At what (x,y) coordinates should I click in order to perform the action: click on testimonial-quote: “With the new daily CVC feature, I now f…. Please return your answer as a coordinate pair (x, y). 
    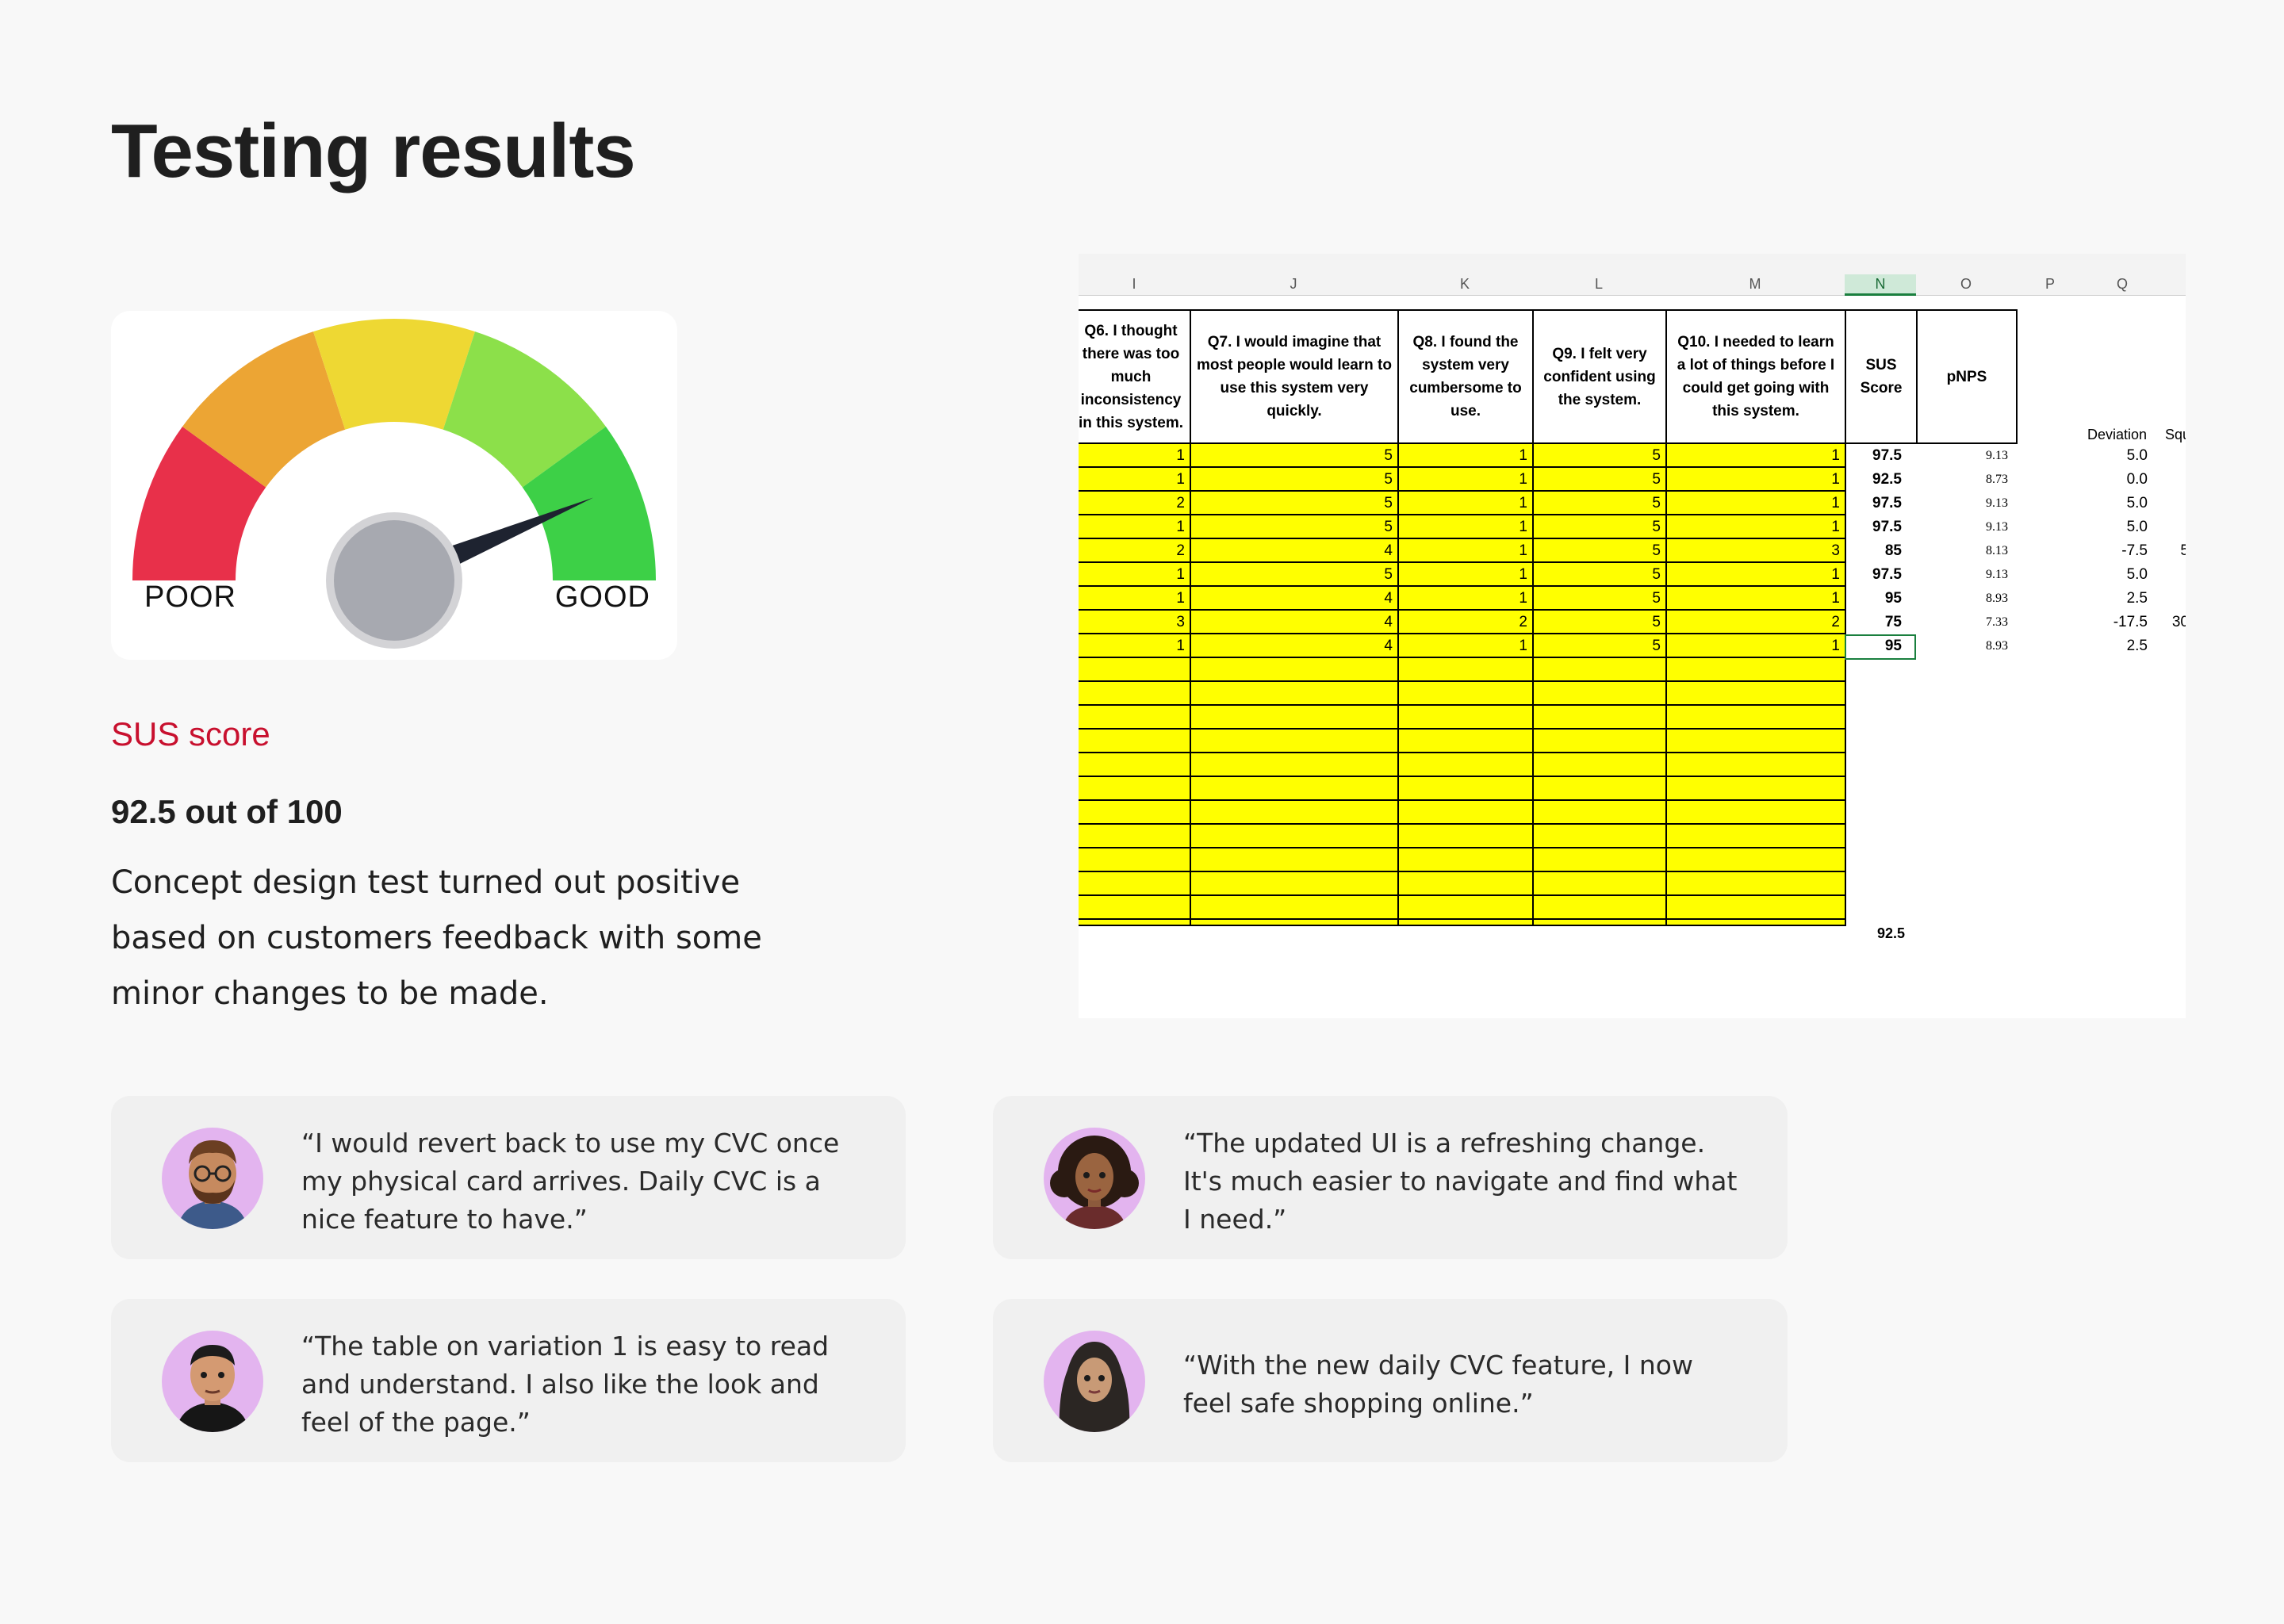
    Looking at the image, I should click on (1438, 1384).